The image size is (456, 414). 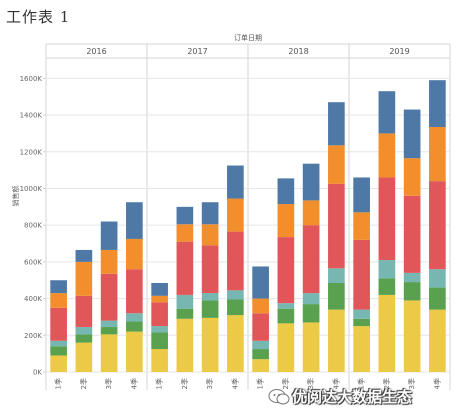 I want to click on watermark-logo-icon, so click(x=279, y=397).